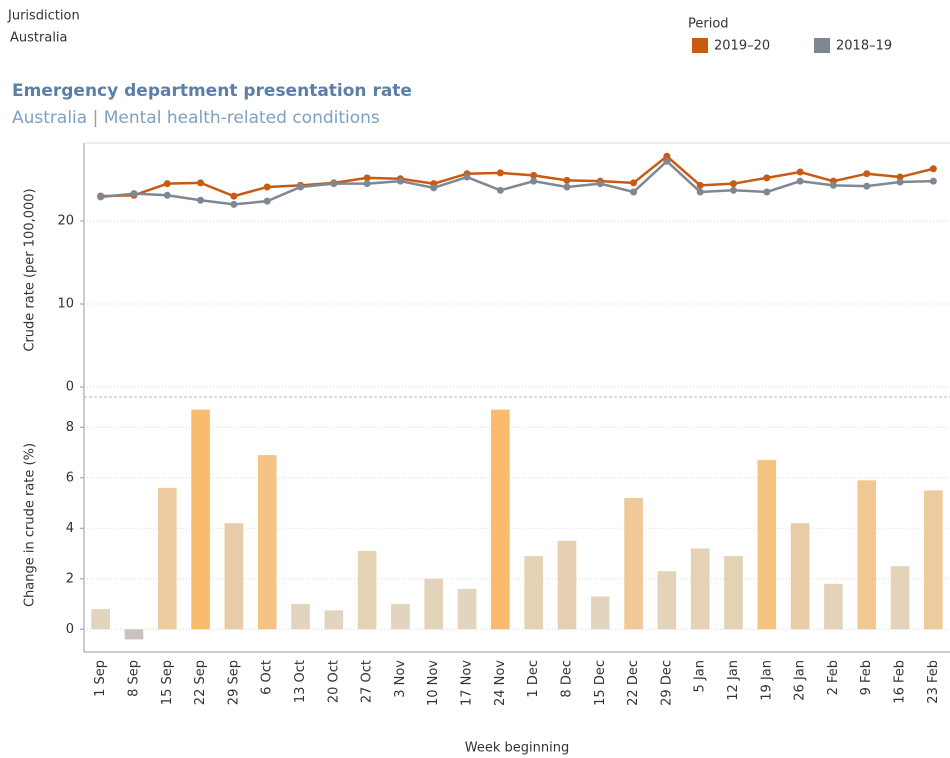 The height and width of the screenshot is (758, 950). Describe the element at coordinates (43, 16) in the screenshot. I see `filter-label: Jurisdiction` at that location.